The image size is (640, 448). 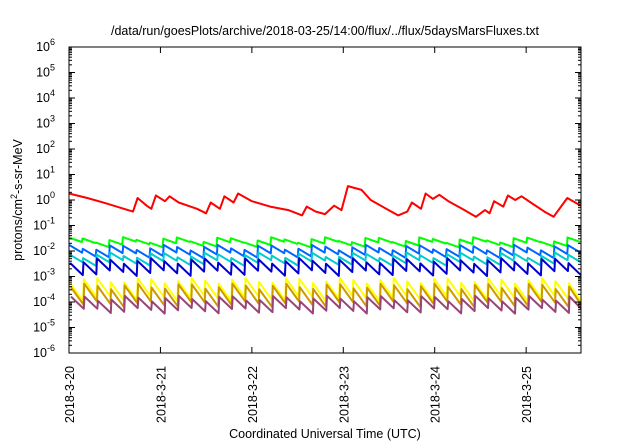 I want to click on x-tick-label: 2018-3-21, so click(x=161, y=394).